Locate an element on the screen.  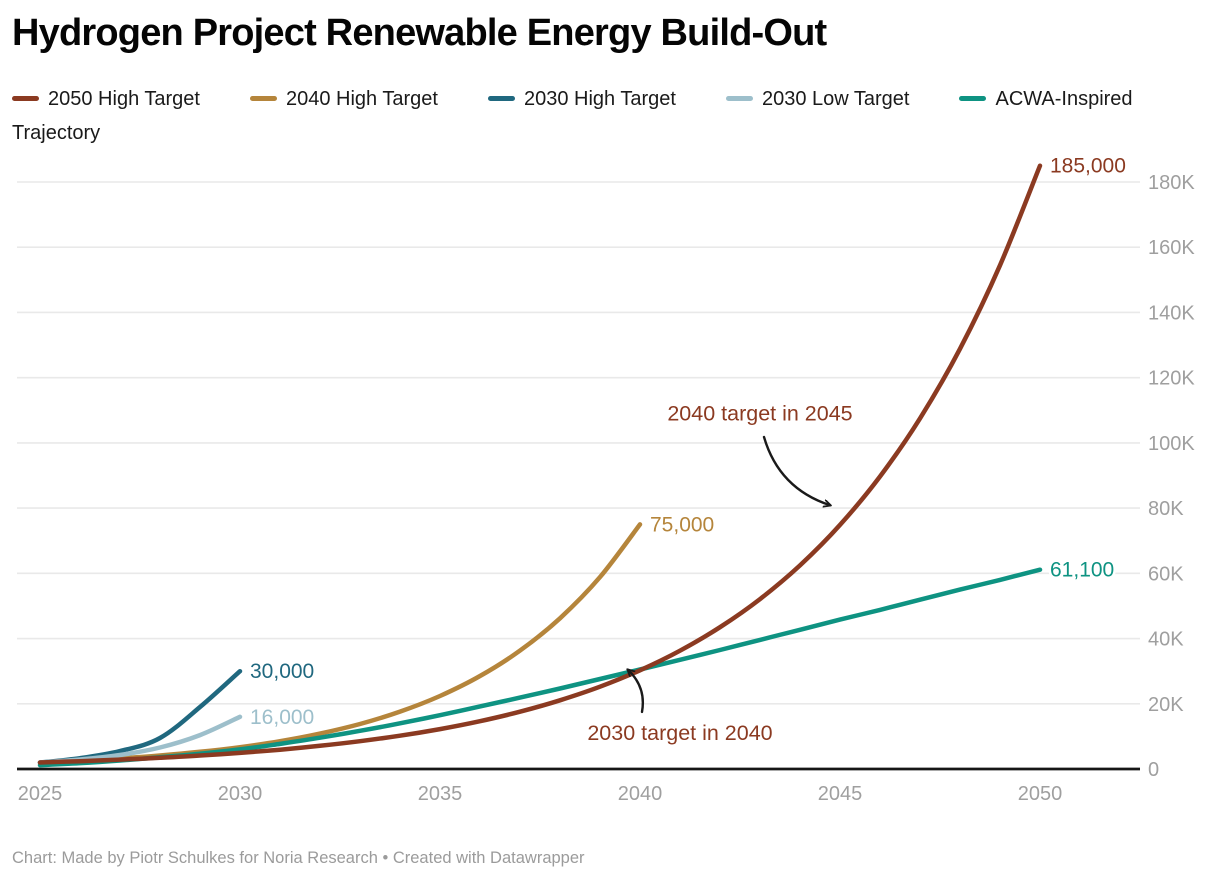
legend-label: Trajectory is located at coordinates (56, 133).